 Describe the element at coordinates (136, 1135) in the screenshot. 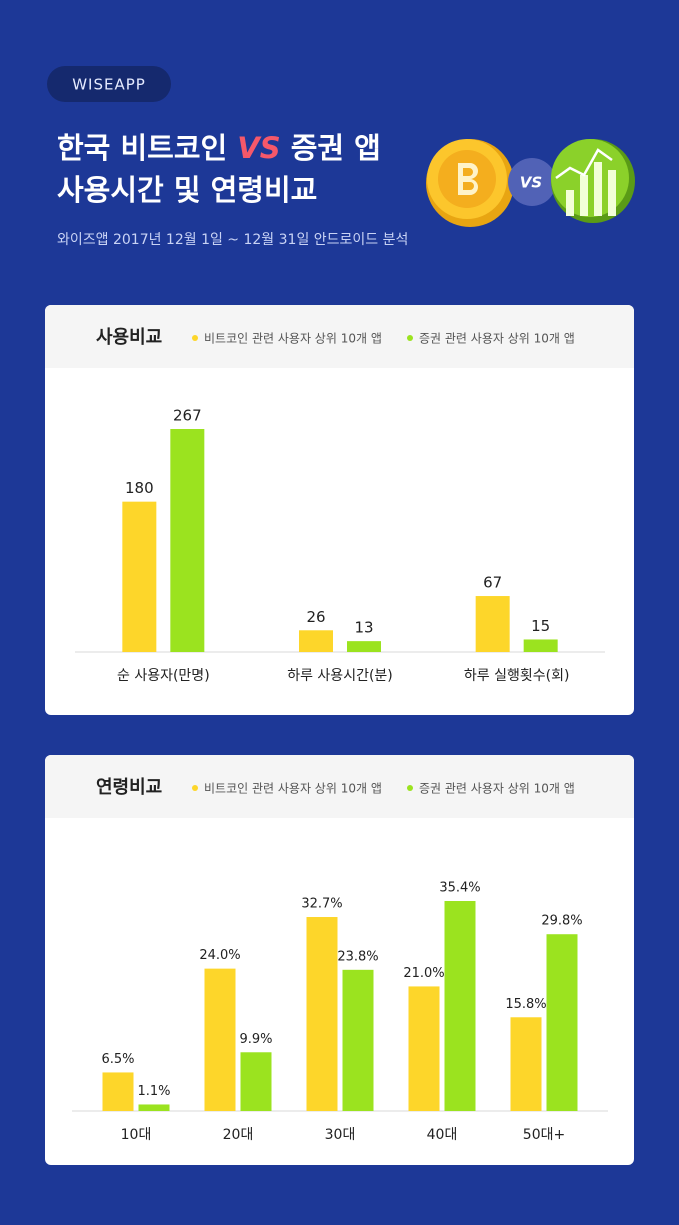

I see `x-tick-label: 10대` at that location.